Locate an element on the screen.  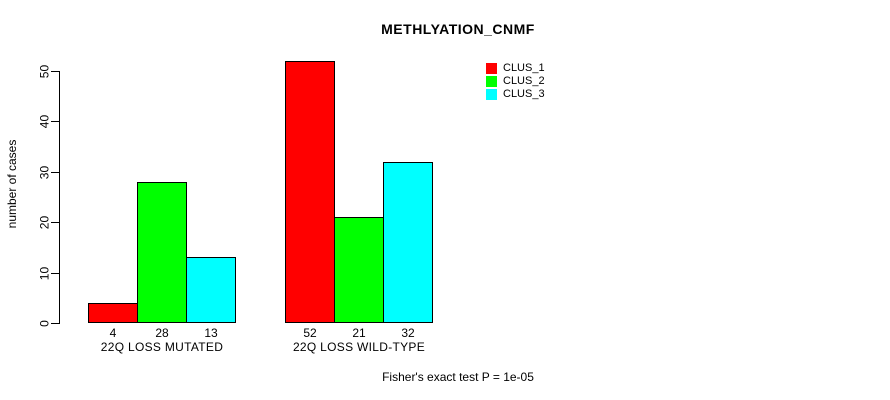
y-tick-label: 50 is located at coordinates (44, 71).